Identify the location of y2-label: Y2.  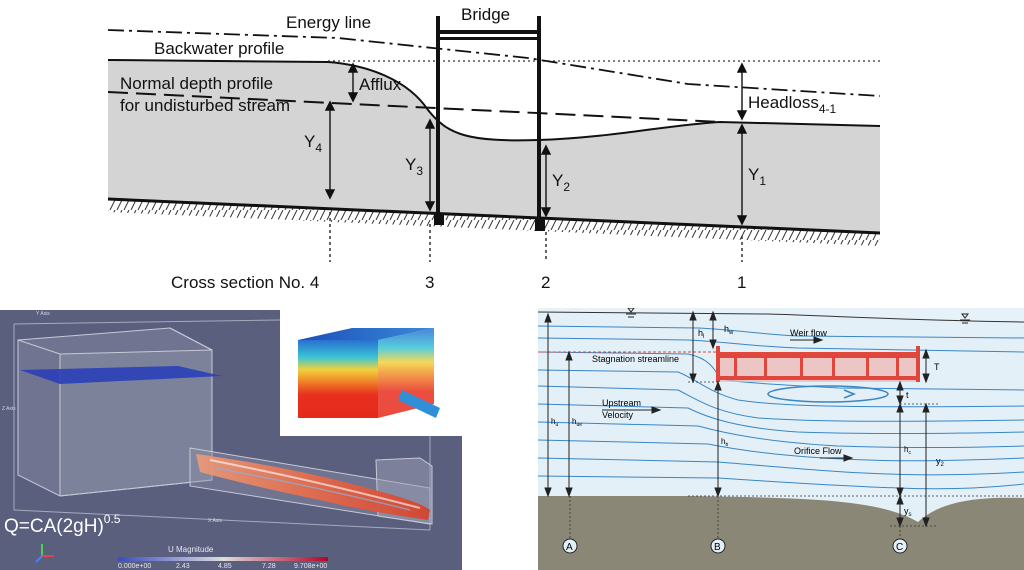
(561, 182).